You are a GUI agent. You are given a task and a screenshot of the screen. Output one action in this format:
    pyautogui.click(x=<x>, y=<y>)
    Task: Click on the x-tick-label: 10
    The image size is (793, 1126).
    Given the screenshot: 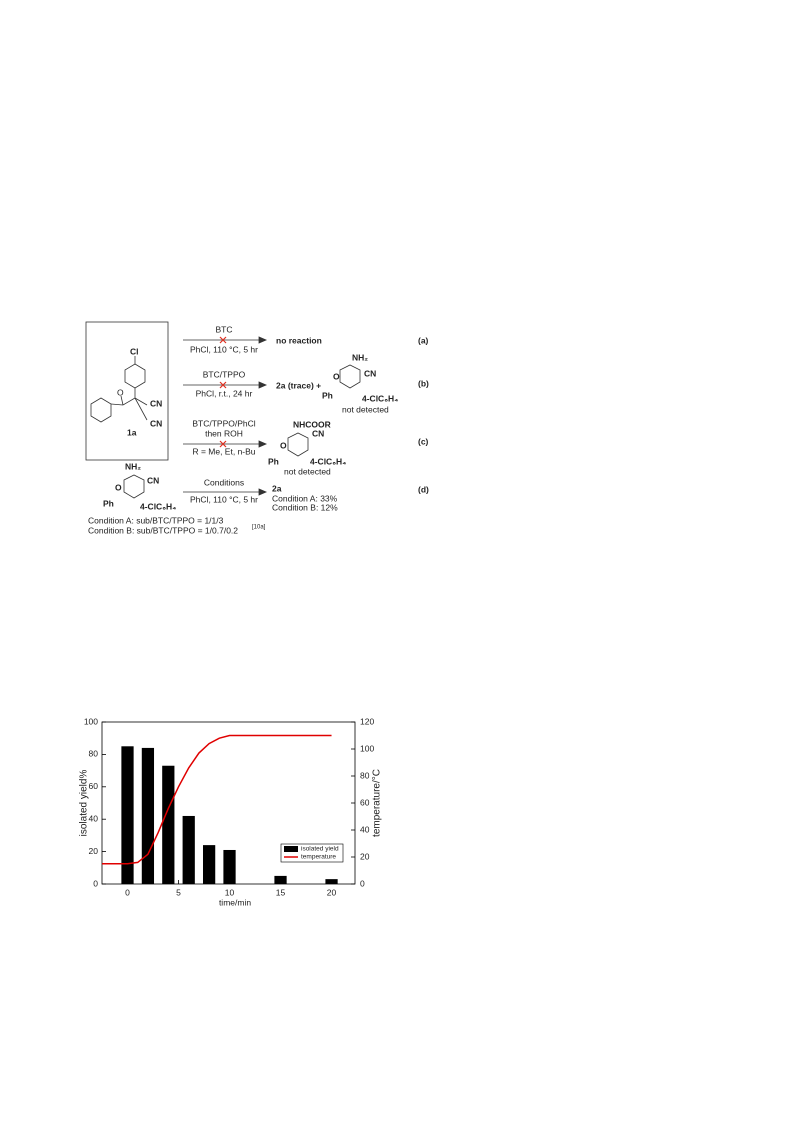 What is the action you would take?
    pyautogui.click(x=230, y=892)
    